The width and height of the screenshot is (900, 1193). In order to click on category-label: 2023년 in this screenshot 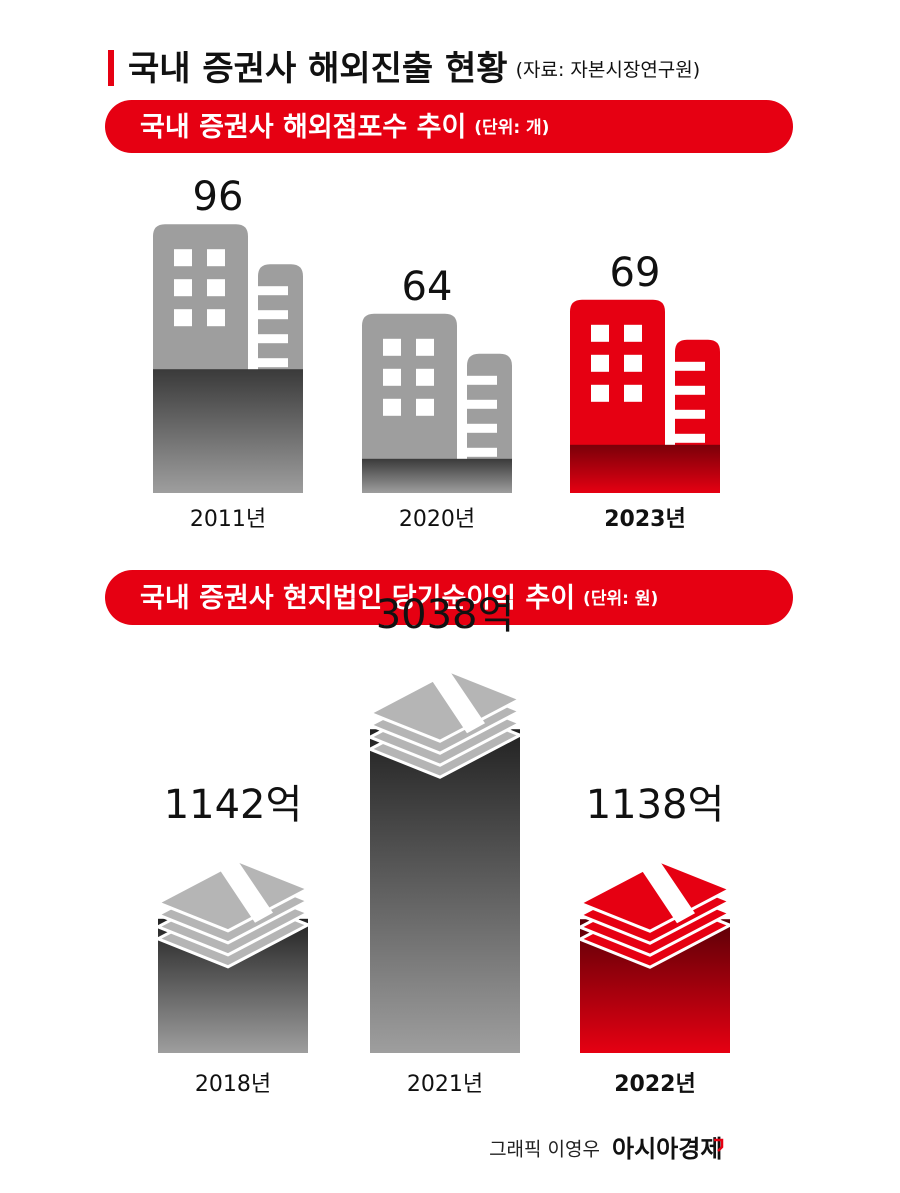, I will do `click(644, 519)`.